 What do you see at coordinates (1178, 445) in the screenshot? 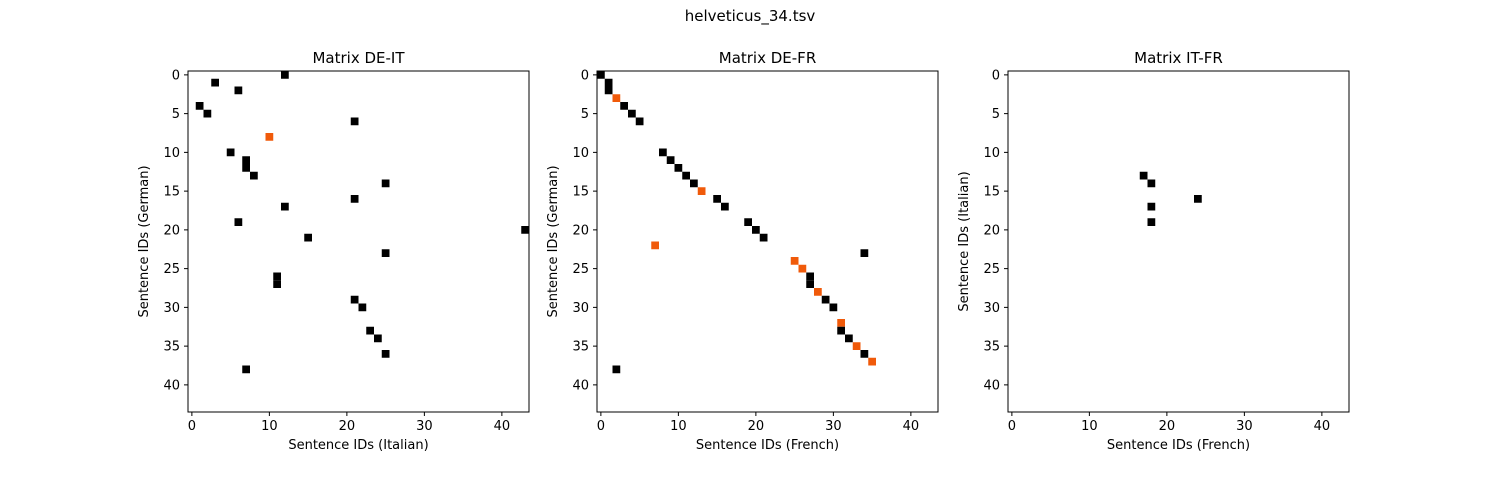
I see `x-axis-label: Sentence IDs (French)` at bounding box center [1178, 445].